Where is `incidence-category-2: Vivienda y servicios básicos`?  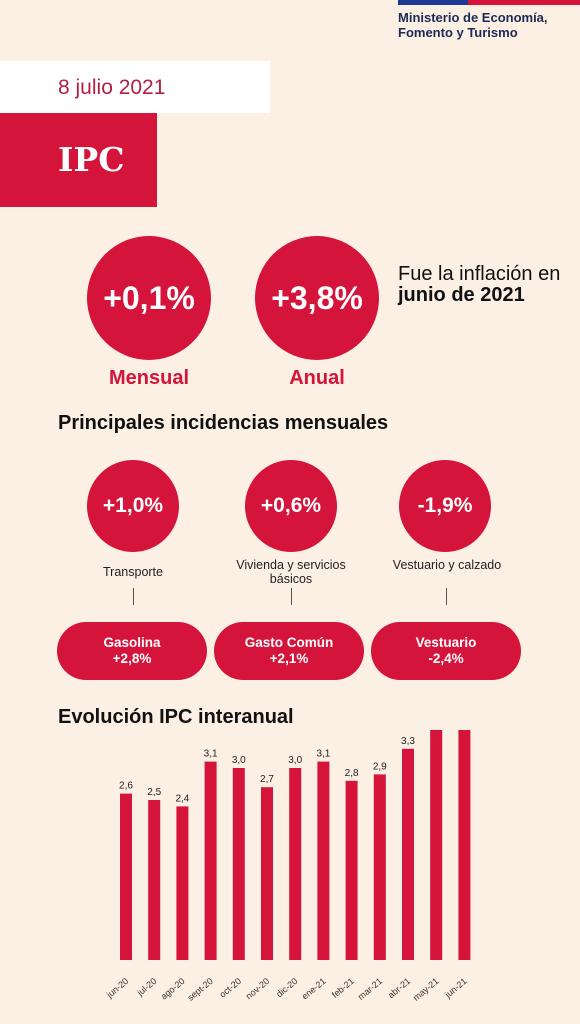
incidence-category-2: Vivienda y servicios básicos is located at coordinates (291, 572).